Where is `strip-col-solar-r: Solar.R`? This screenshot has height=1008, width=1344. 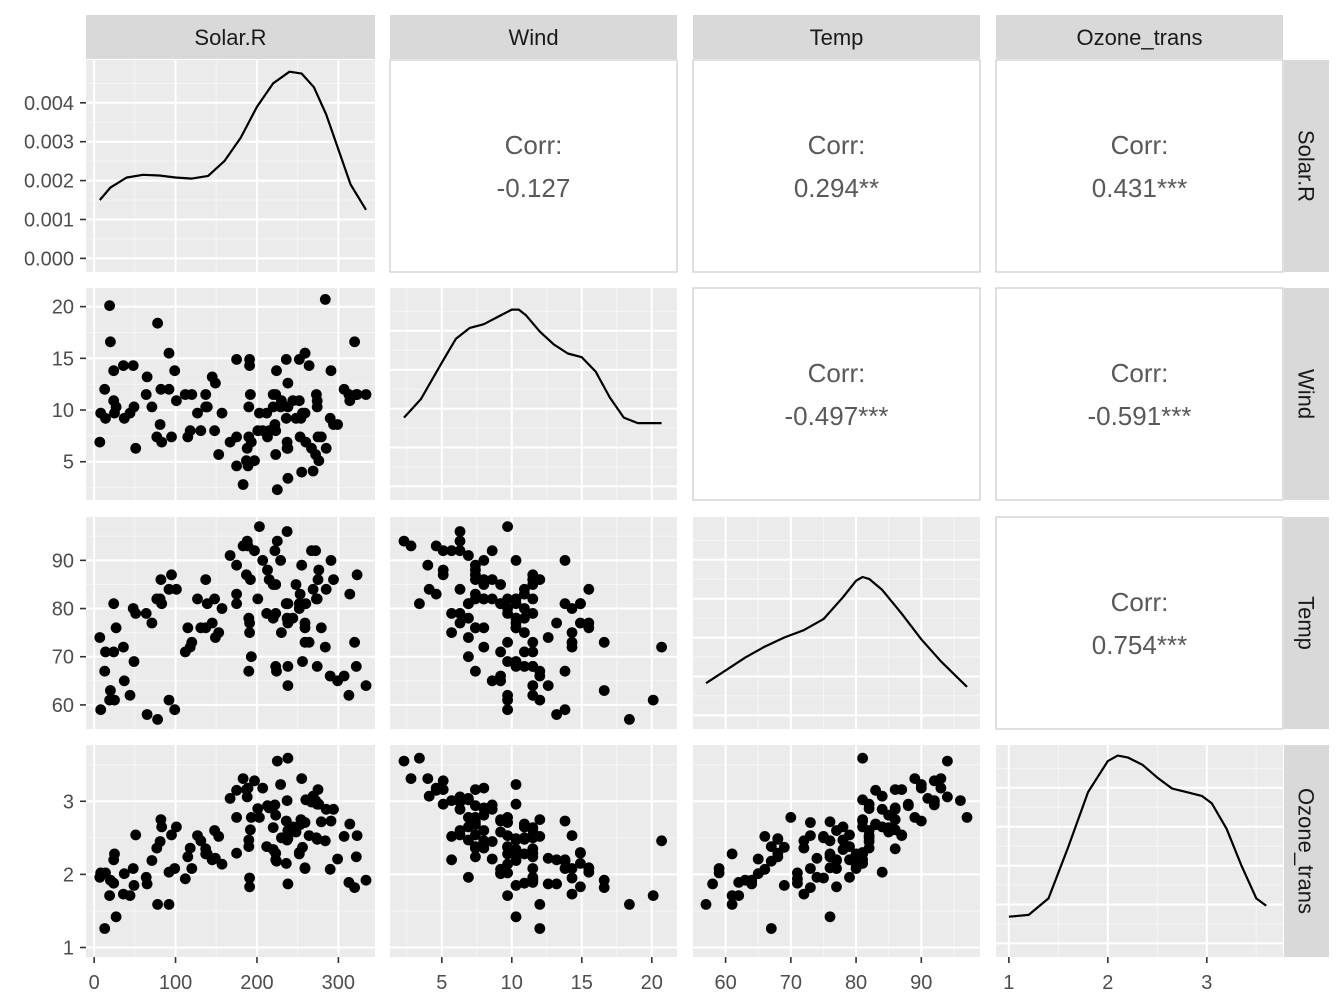 strip-col-solar-r: Solar.R is located at coordinates (230, 37).